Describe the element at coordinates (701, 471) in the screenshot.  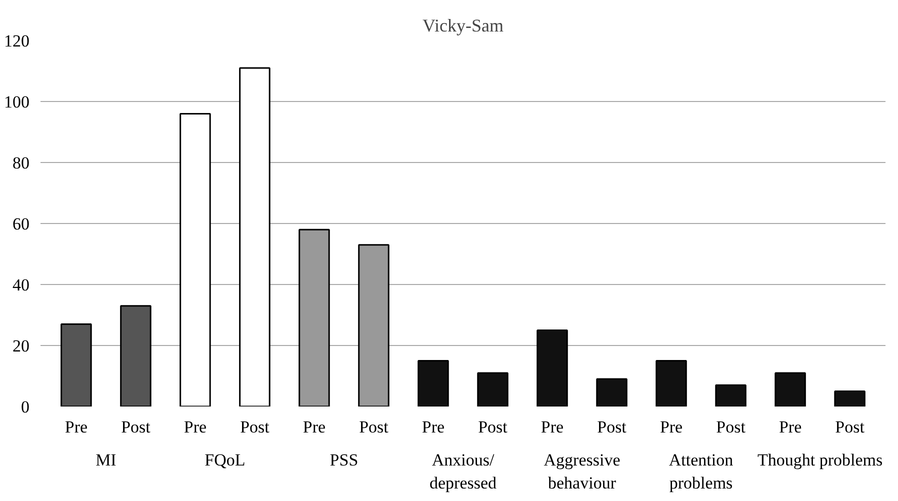
I see `text: Attention problems` at that location.